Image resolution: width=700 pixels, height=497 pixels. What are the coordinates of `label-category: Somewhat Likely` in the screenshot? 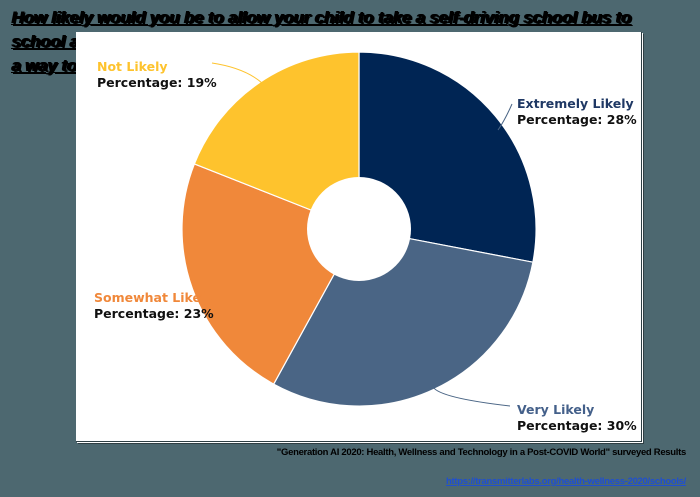 It's located at (154, 297).